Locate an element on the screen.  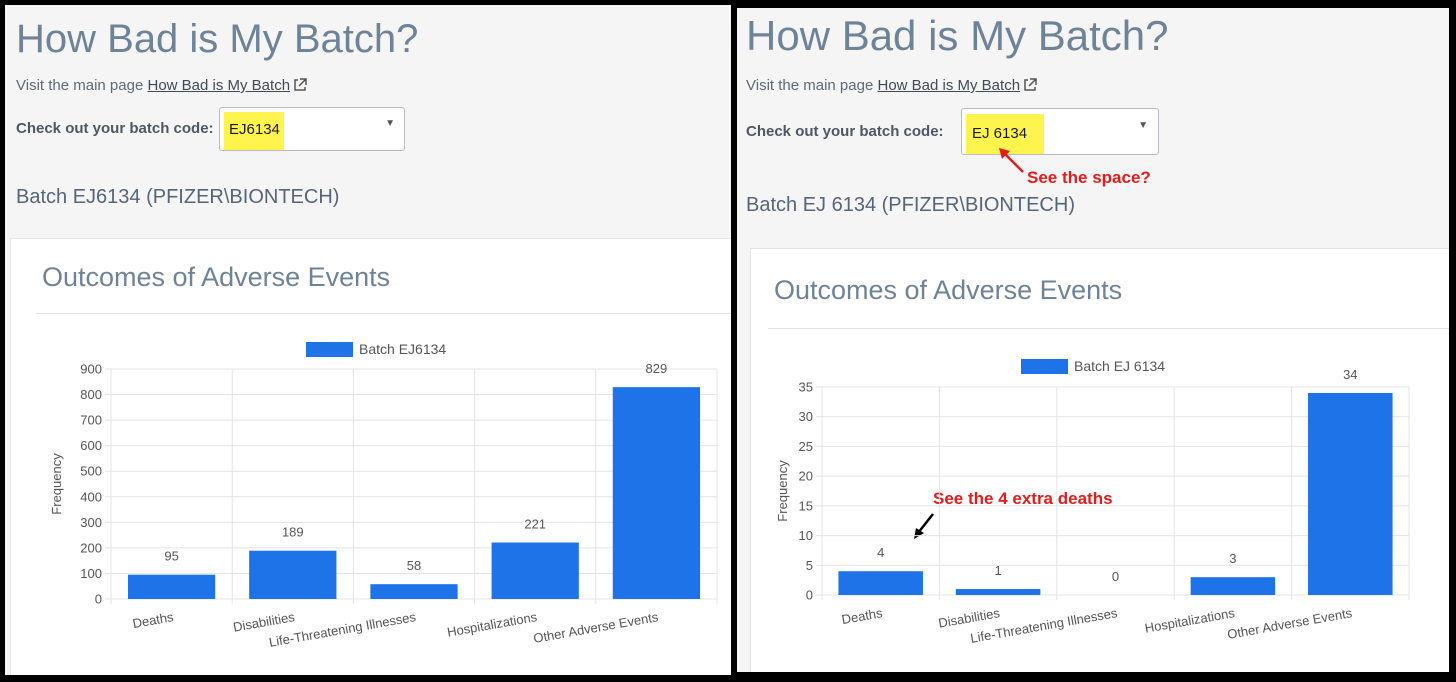
space-annotation: See the space? is located at coordinates (1089, 177).